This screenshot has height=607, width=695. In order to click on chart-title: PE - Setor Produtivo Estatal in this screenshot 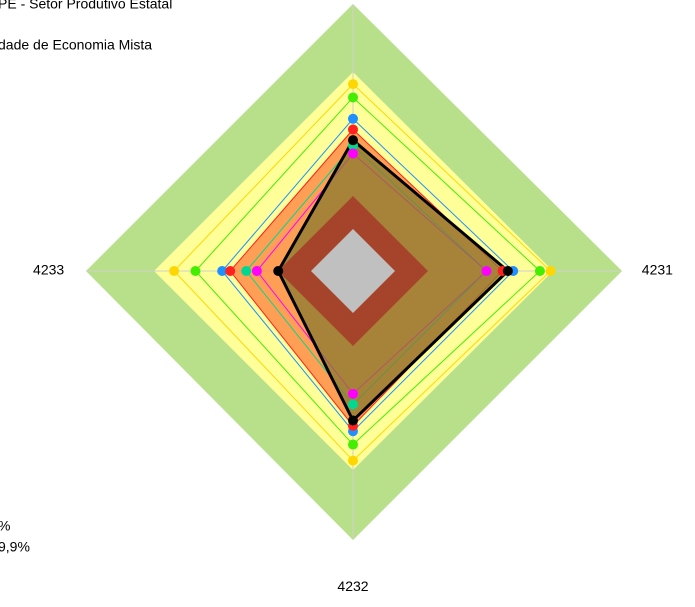, I will do `click(86, 6)`.